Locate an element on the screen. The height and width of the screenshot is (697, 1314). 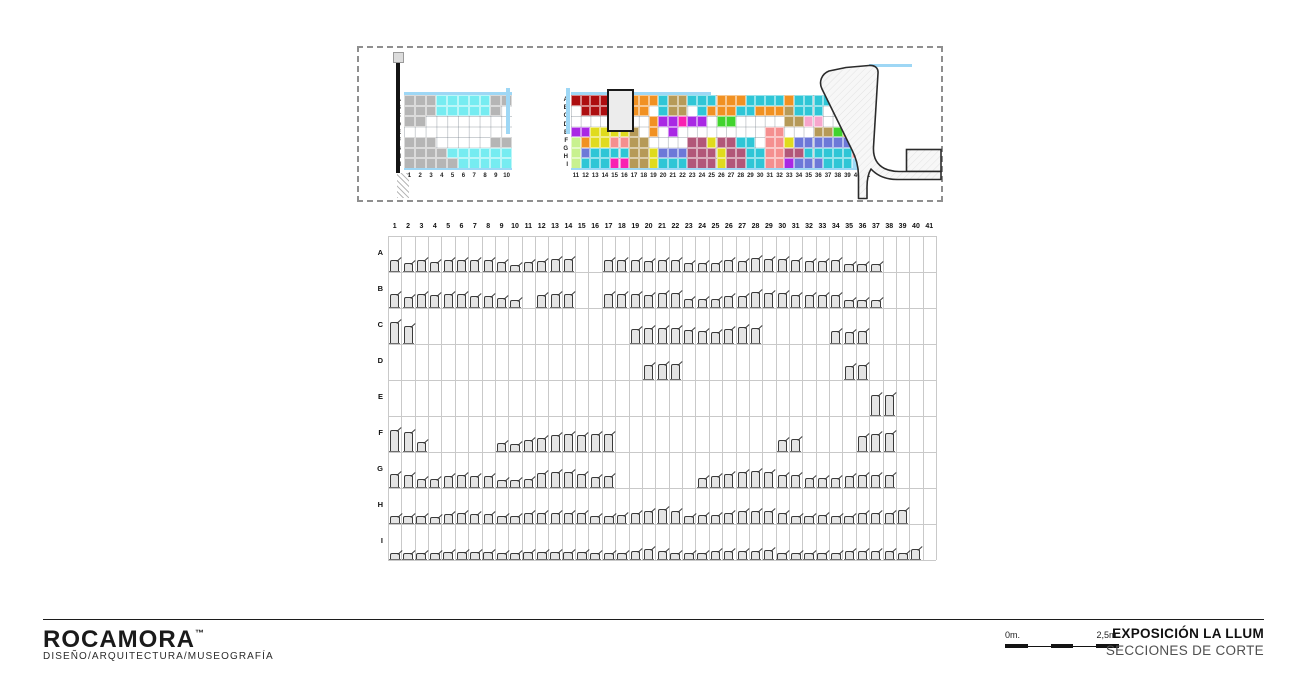
section-element-A2 is located at coordinates (408, 267).